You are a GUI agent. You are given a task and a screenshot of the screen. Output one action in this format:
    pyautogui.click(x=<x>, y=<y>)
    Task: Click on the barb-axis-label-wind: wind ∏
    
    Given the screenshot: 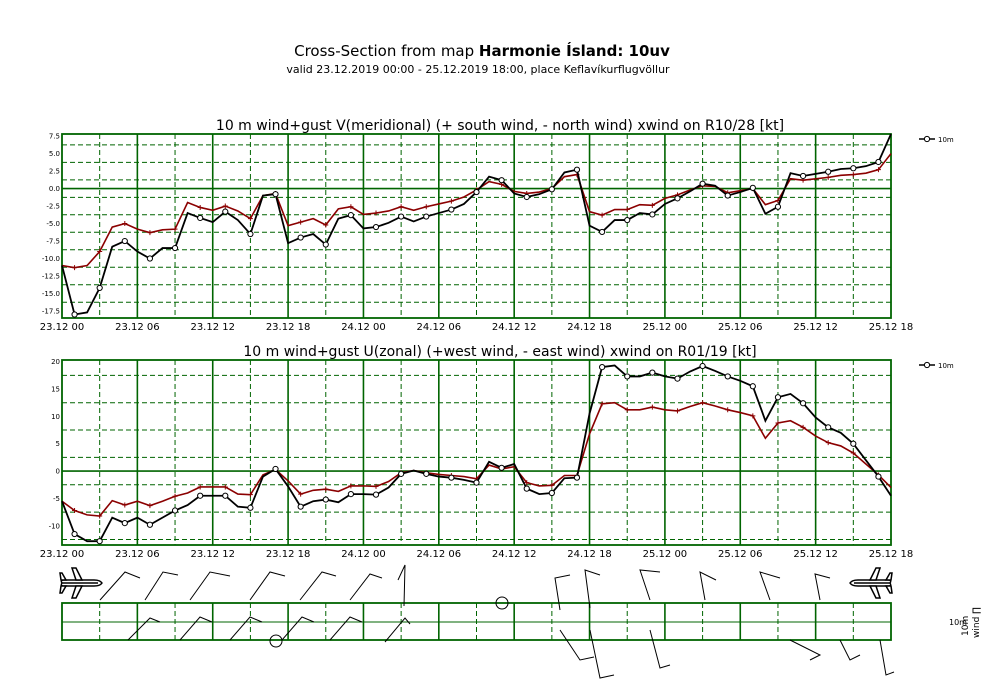 What is the action you would take?
    pyautogui.click(x=977, y=622)
    